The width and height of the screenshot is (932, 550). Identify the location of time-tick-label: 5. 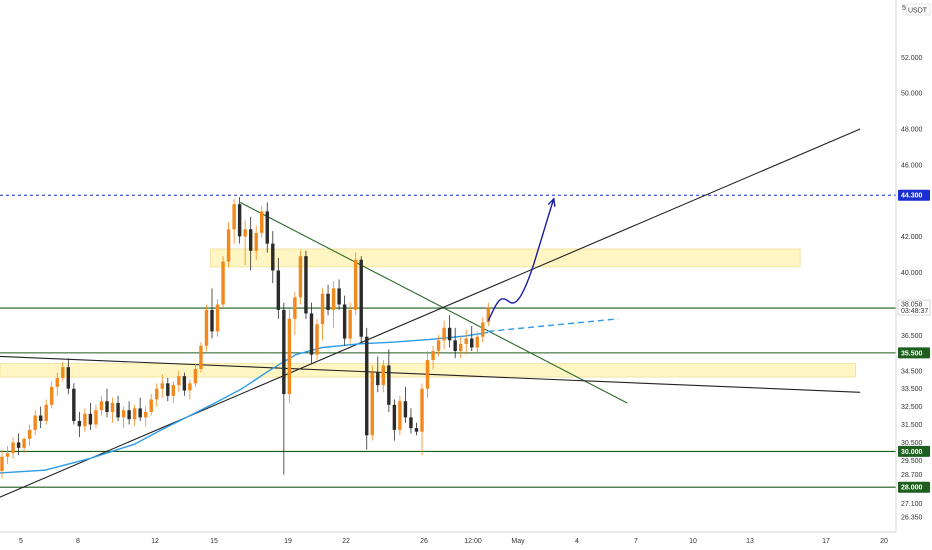
(21, 541).